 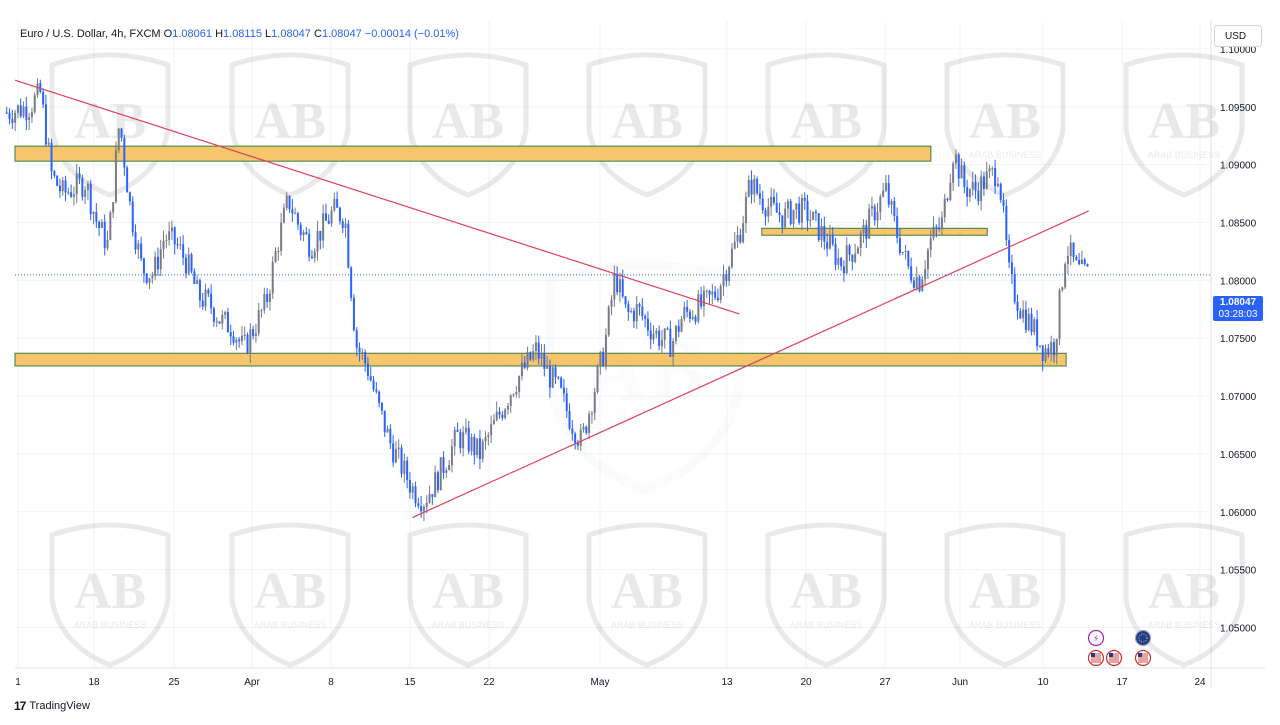 What do you see at coordinates (18, 682) in the screenshot?
I see `x-tick-label: 1` at bounding box center [18, 682].